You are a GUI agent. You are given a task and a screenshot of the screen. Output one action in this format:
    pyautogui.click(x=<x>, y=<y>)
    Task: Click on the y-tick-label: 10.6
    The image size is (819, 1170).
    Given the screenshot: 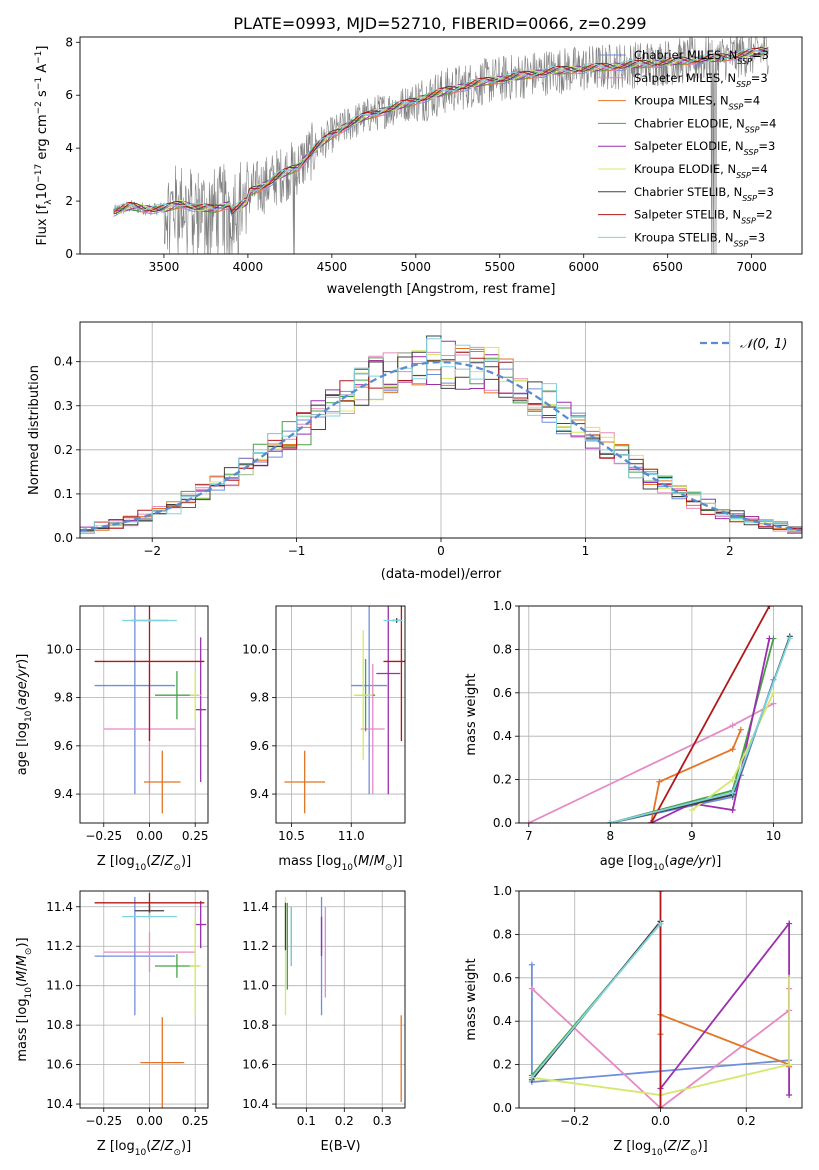 What is the action you would take?
    pyautogui.click(x=255, y=1065)
    